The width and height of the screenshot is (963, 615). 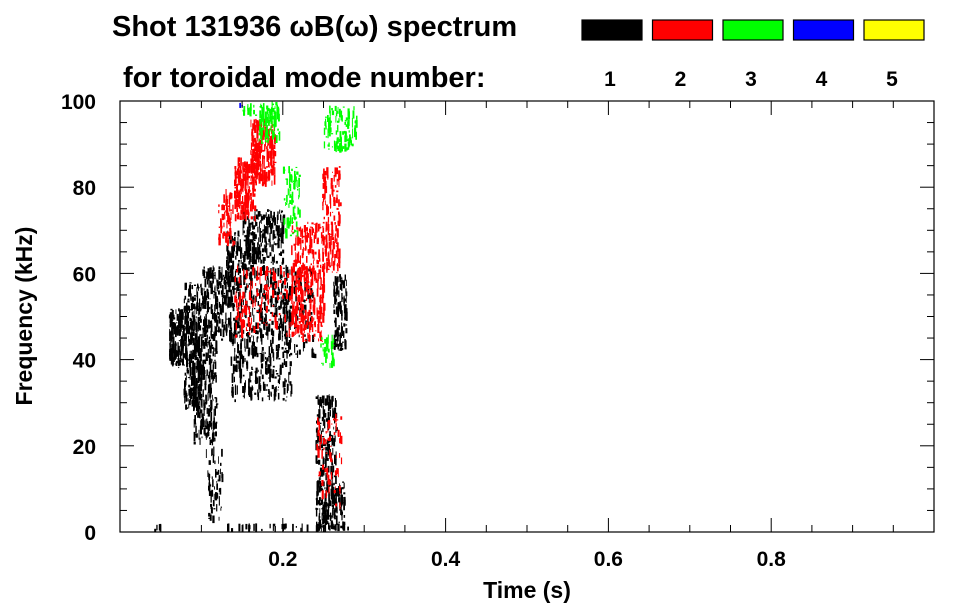 What do you see at coordinates (84, 188) in the screenshot?
I see `y-tick-label: 80` at bounding box center [84, 188].